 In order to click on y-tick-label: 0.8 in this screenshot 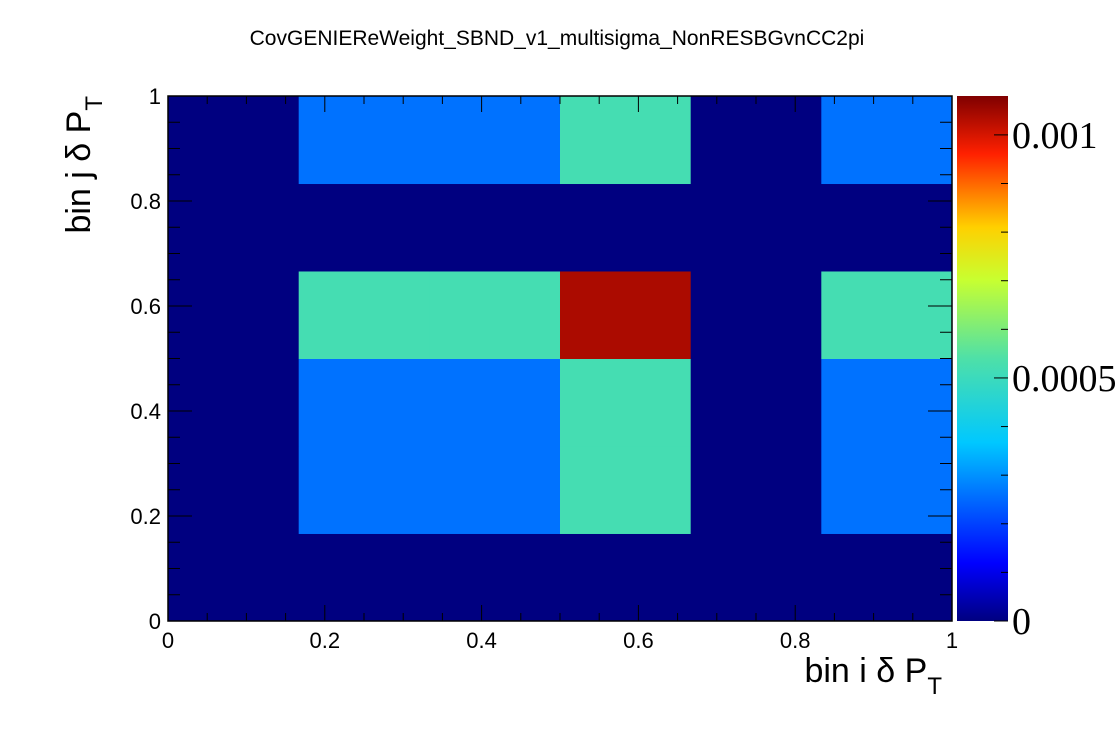, I will do `click(145, 201)`.